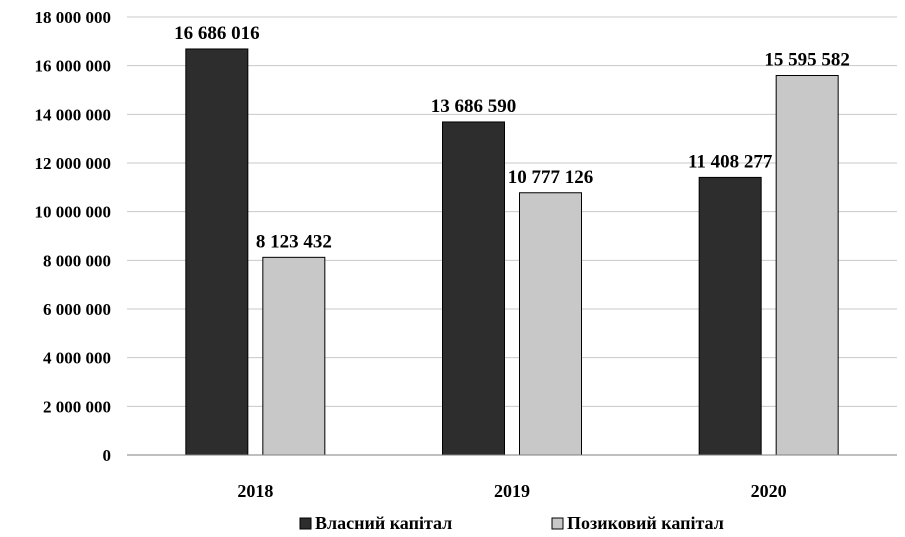 The height and width of the screenshot is (537, 905). Describe the element at coordinates (511, 523) in the screenshot. I see `legend: Власний капітал Позиковий капітал` at that location.